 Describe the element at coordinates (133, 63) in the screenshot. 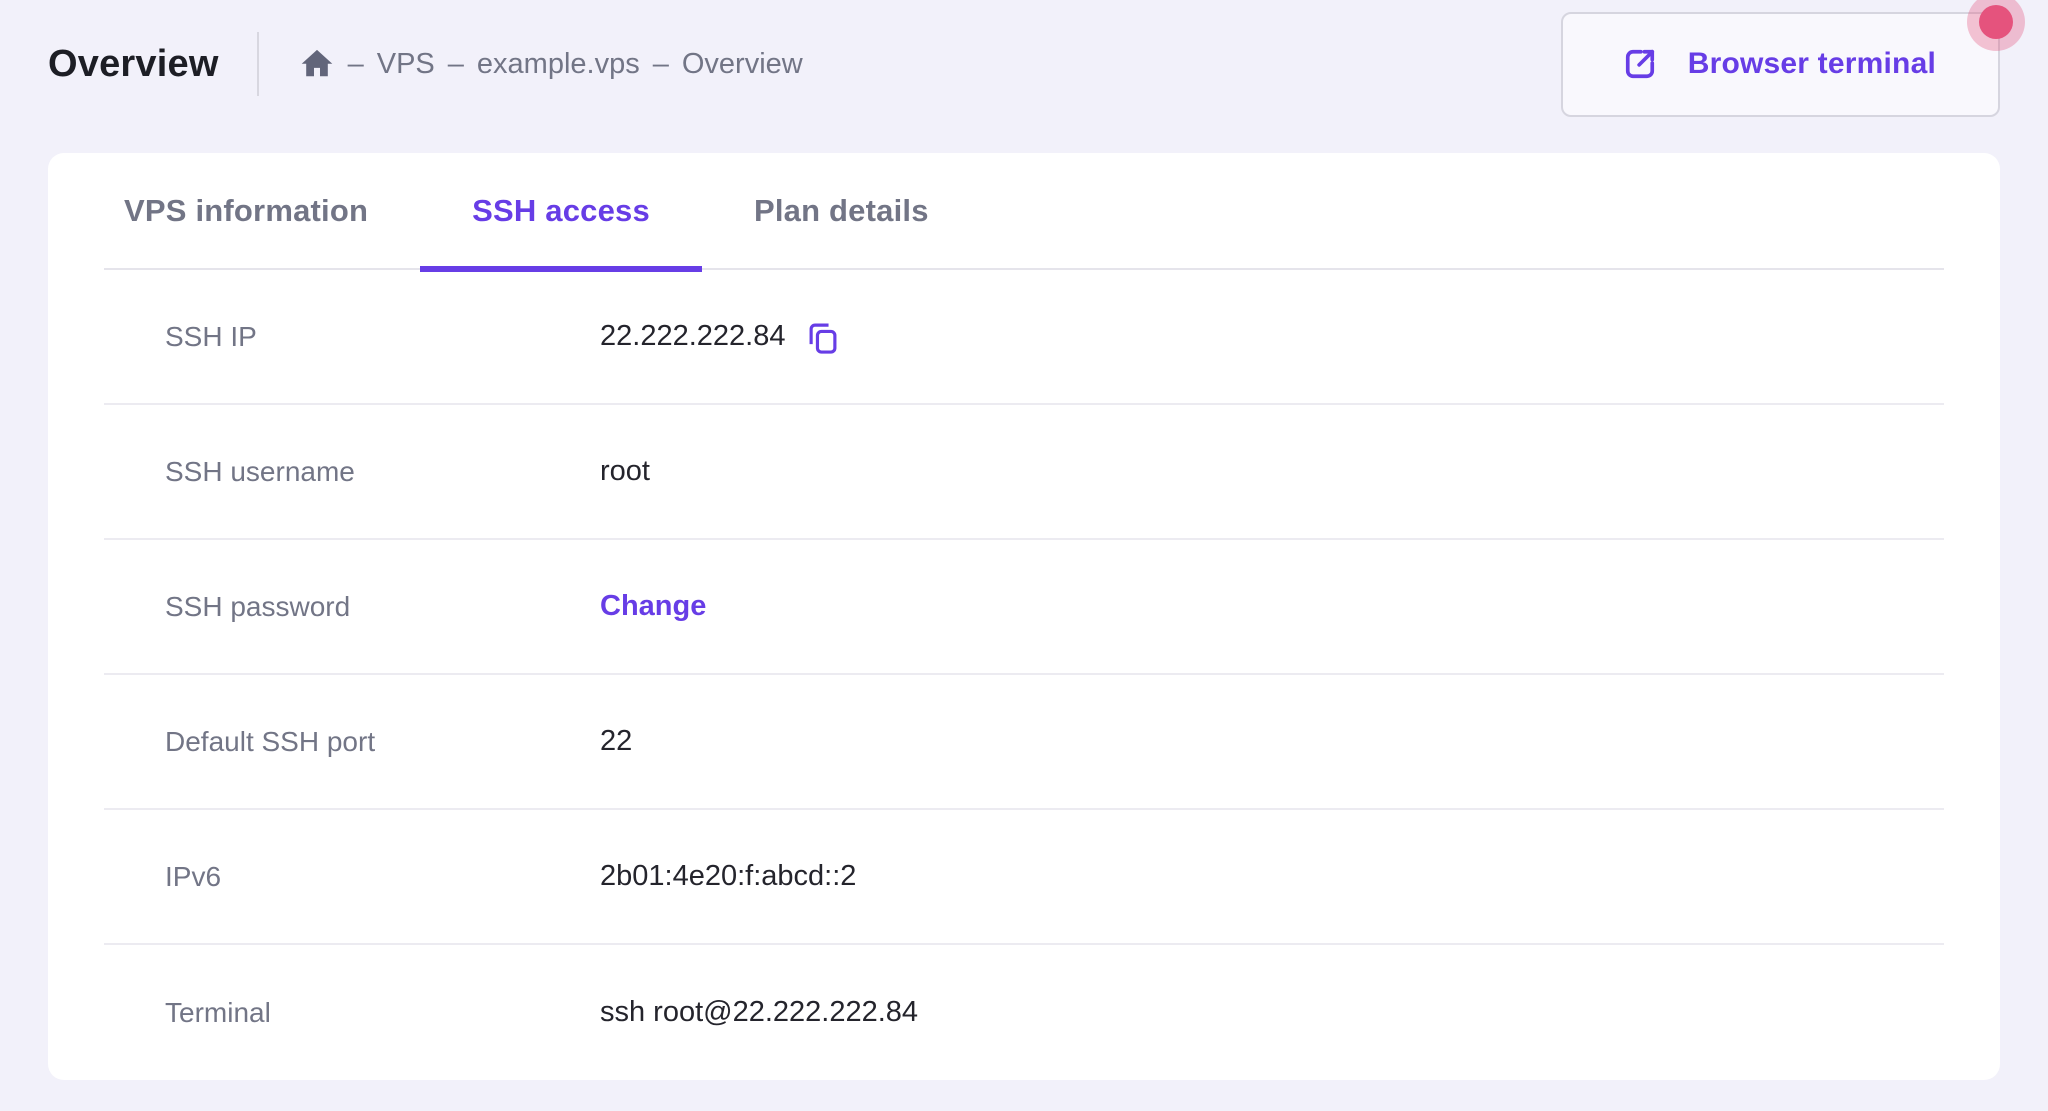

I see `page-title: Overview` at that location.